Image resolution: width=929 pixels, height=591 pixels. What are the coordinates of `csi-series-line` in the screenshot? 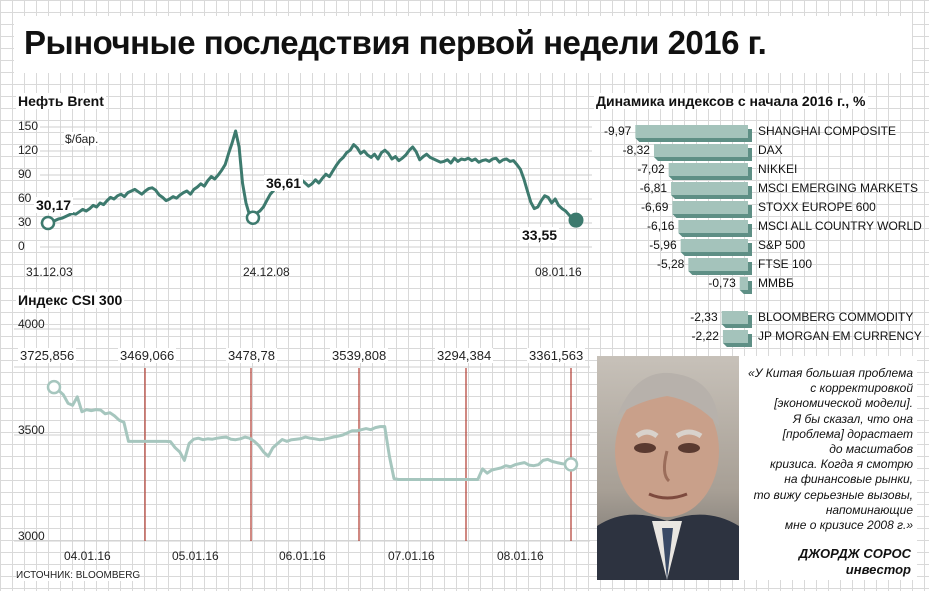 It's located at (312, 433).